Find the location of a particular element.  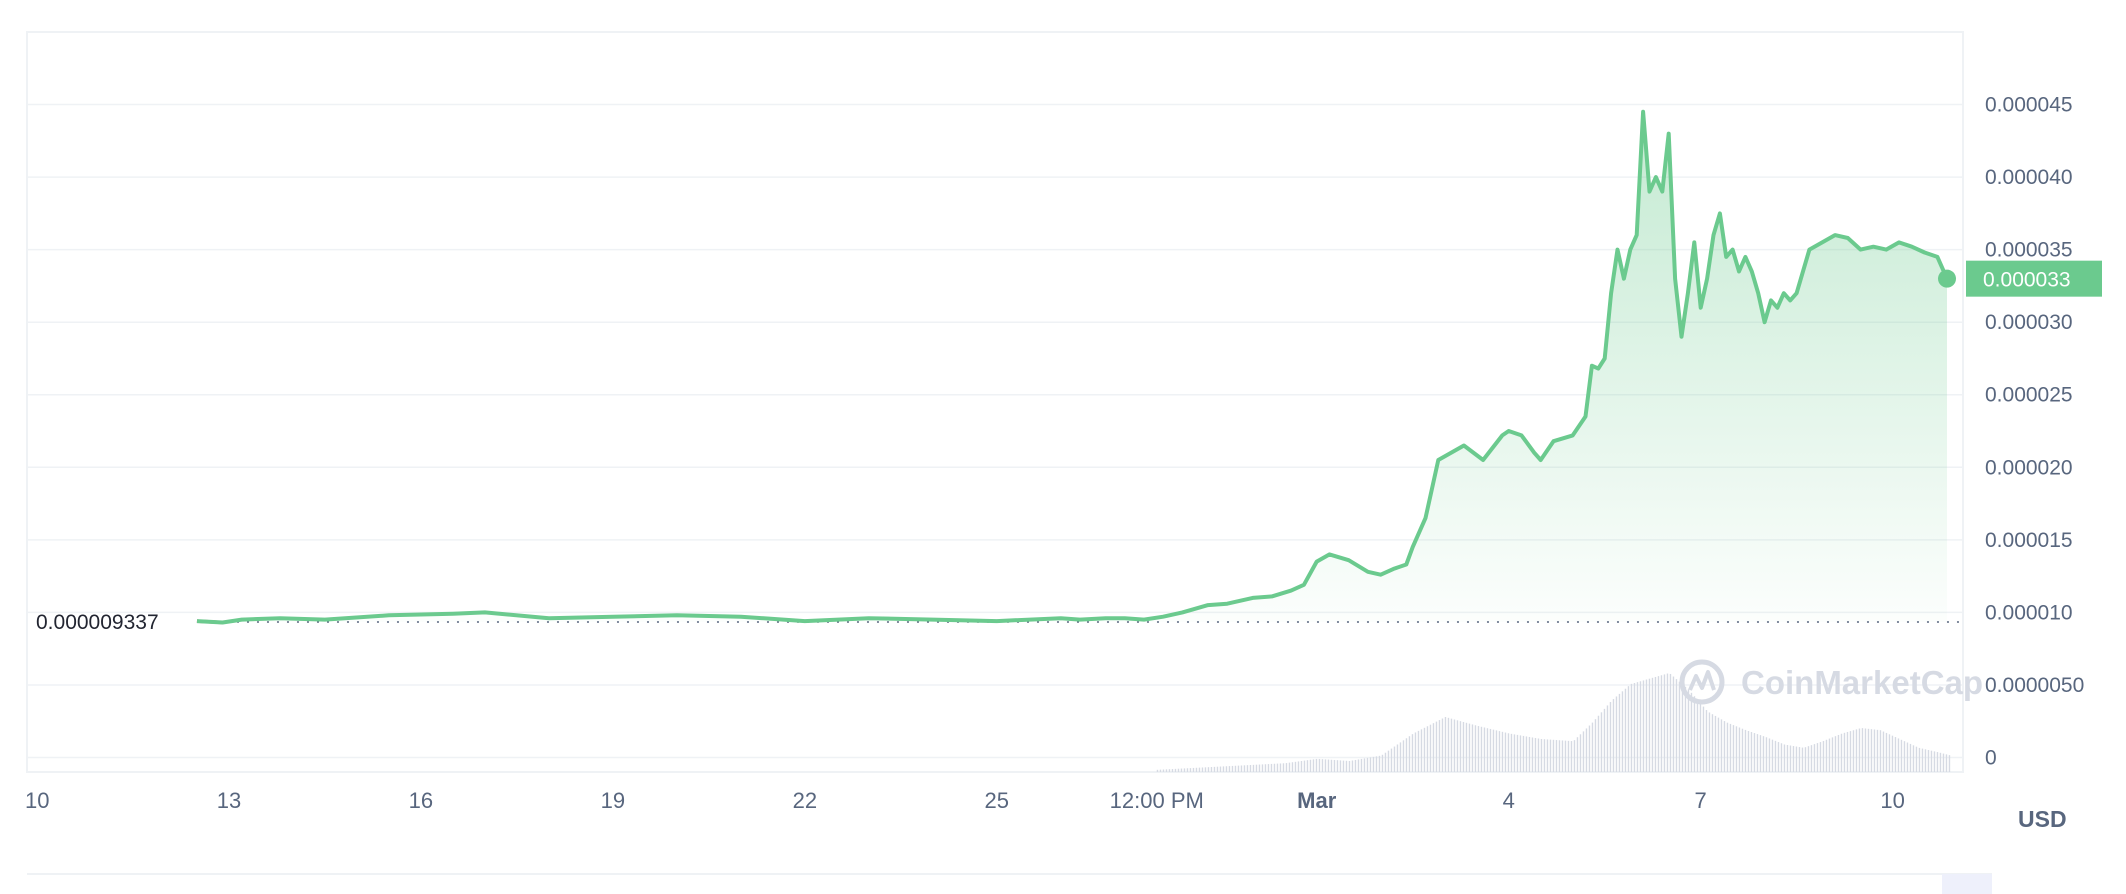

x-tick-label: Mar is located at coordinates (1317, 800).